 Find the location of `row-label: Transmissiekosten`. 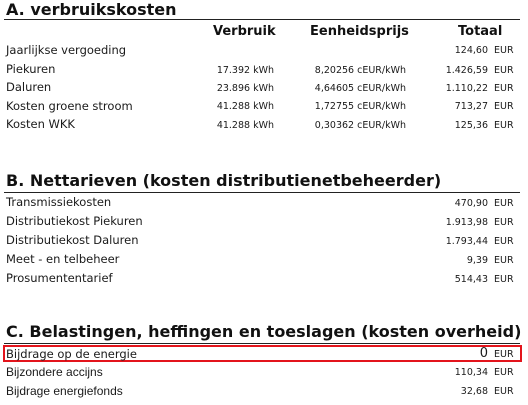

row-label: Transmissiekosten is located at coordinates (59, 202).